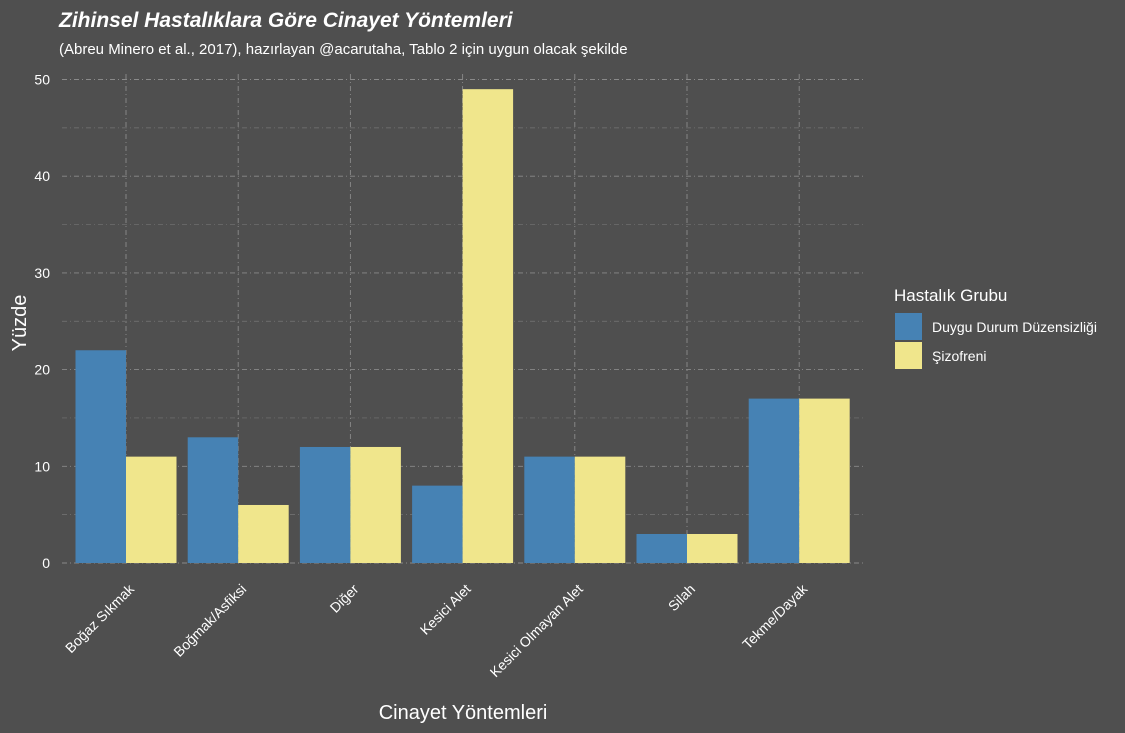 This screenshot has width=1125, height=733. Describe the element at coordinates (996, 341) in the screenshot. I see `legend-items: Duygu Durum Düzensizliği Şizofreni` at that location.